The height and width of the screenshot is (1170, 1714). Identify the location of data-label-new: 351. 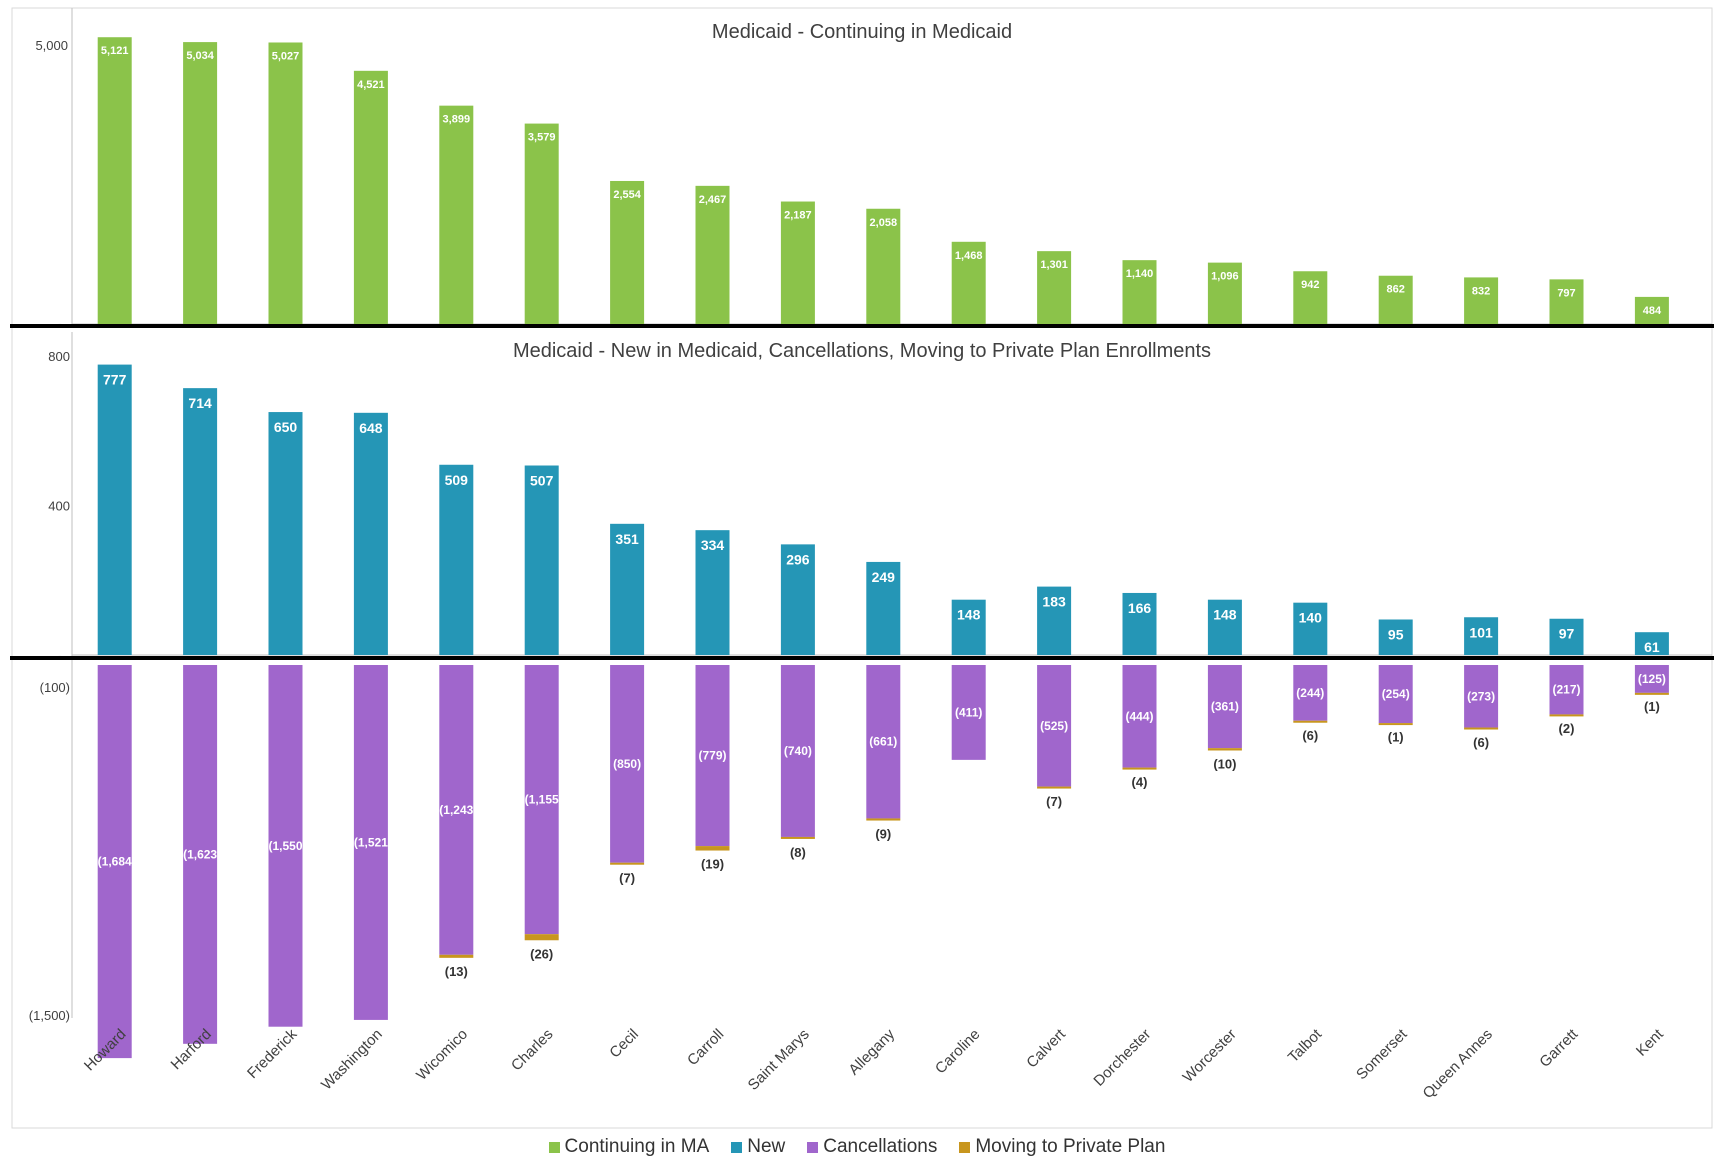
(627, 539).